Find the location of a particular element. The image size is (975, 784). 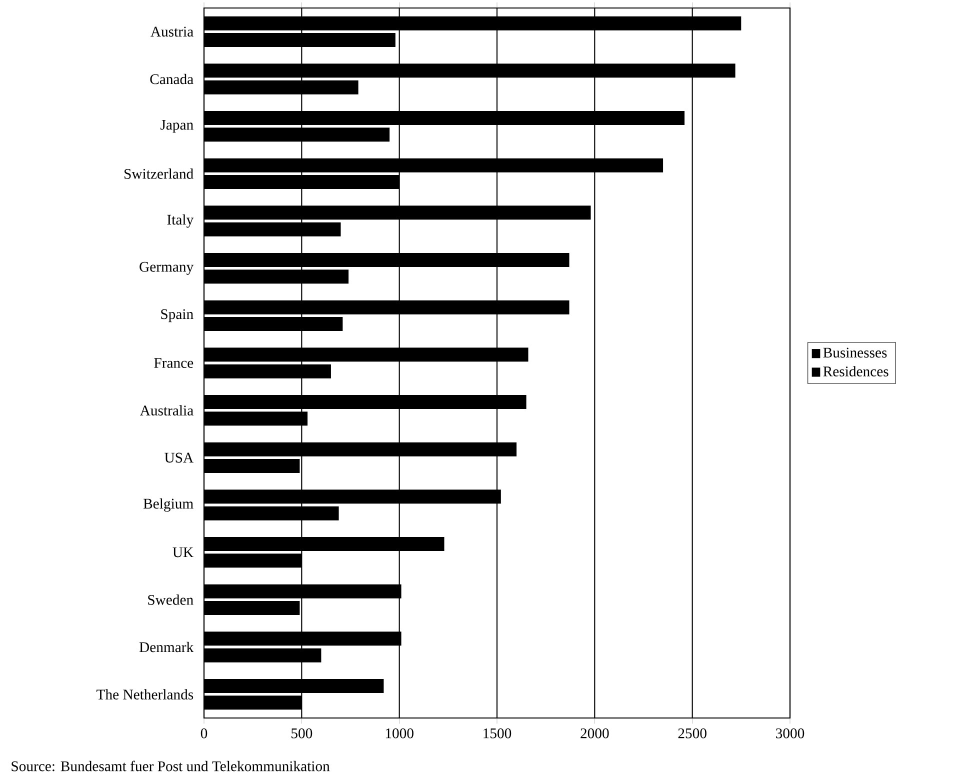

x-tick-label: 2500 is located at coordinates (692, 733).